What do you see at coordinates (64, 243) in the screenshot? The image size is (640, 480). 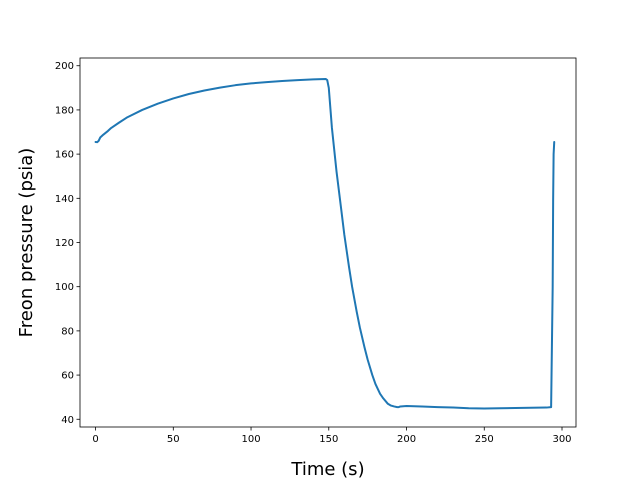 I see `y-tick-label: 120` at bounding box center [64, 243].